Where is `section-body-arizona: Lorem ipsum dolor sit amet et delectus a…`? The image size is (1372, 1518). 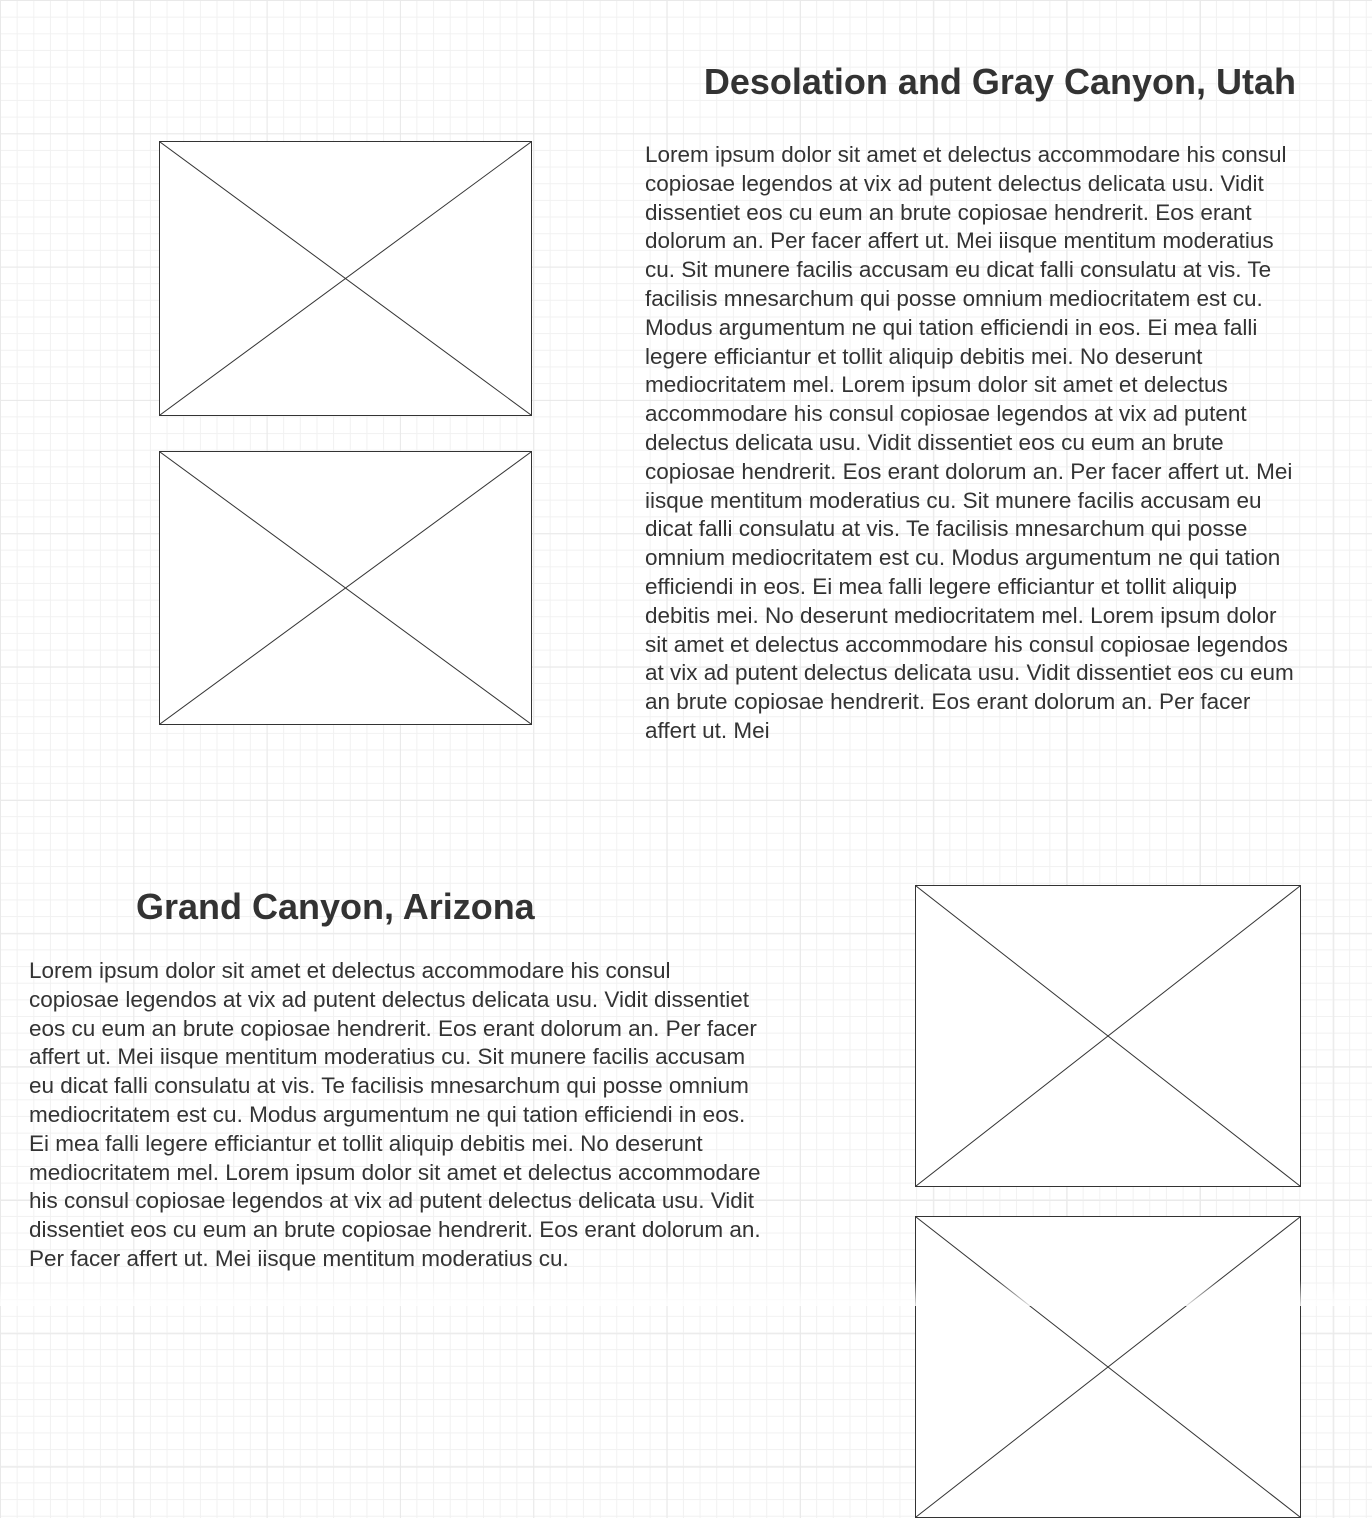
section-body-arizona: Lorem ipsum dolor sit amet et delectus a… is located at coordinates (395, 1114).